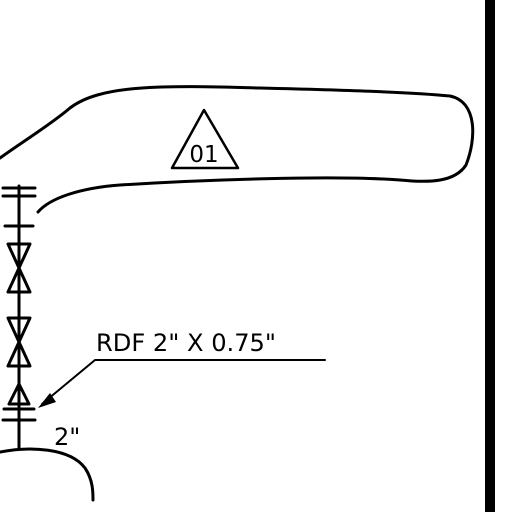 This screenshot has width=512, height=512. What do you see at coordinates (183, 382) in the screenshot?
I see `leader-line` at bounding box center [183, 382].